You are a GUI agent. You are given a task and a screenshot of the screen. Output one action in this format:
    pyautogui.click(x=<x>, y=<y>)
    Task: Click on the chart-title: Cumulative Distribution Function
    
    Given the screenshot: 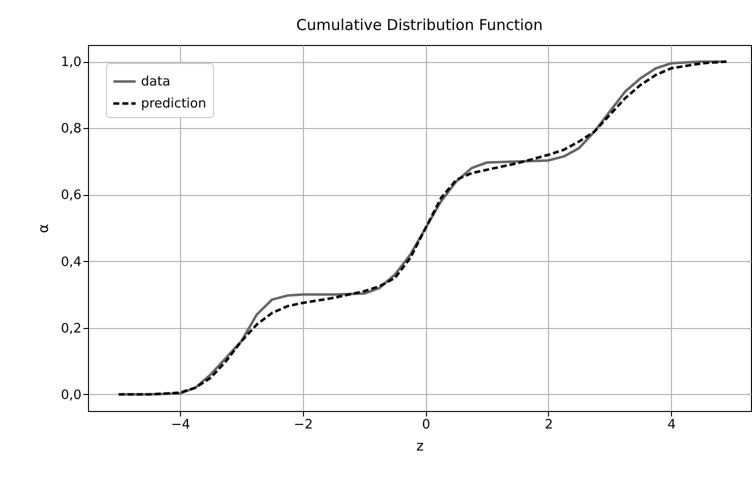 What is the action you would take?
    pyautogui.click(x=419, y=25)
    